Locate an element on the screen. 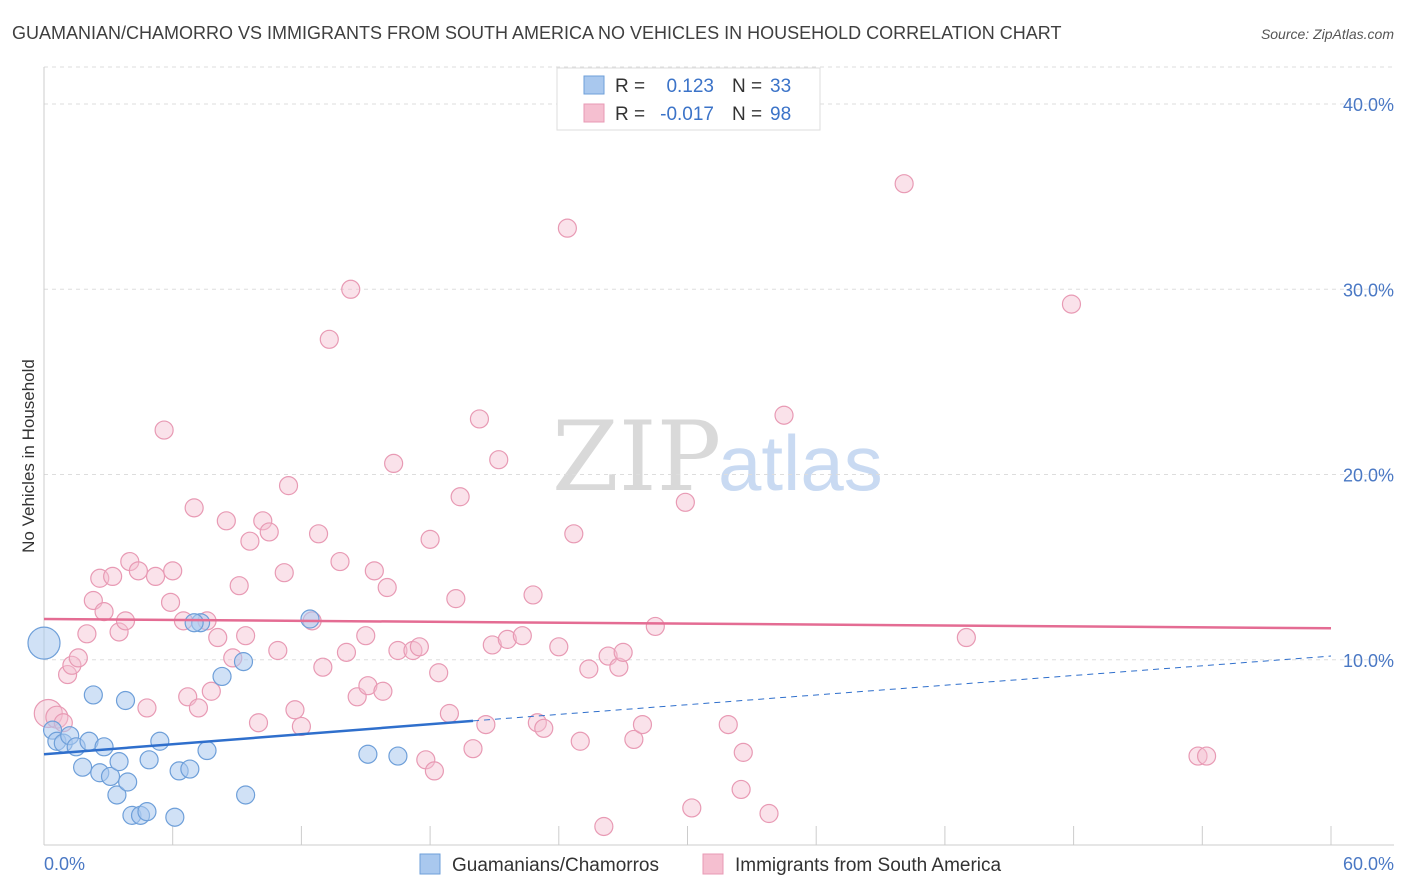 The height and width of the screenshot is (892, 1406). legend-r-label-2: R = is located at coordinates (630, 114).